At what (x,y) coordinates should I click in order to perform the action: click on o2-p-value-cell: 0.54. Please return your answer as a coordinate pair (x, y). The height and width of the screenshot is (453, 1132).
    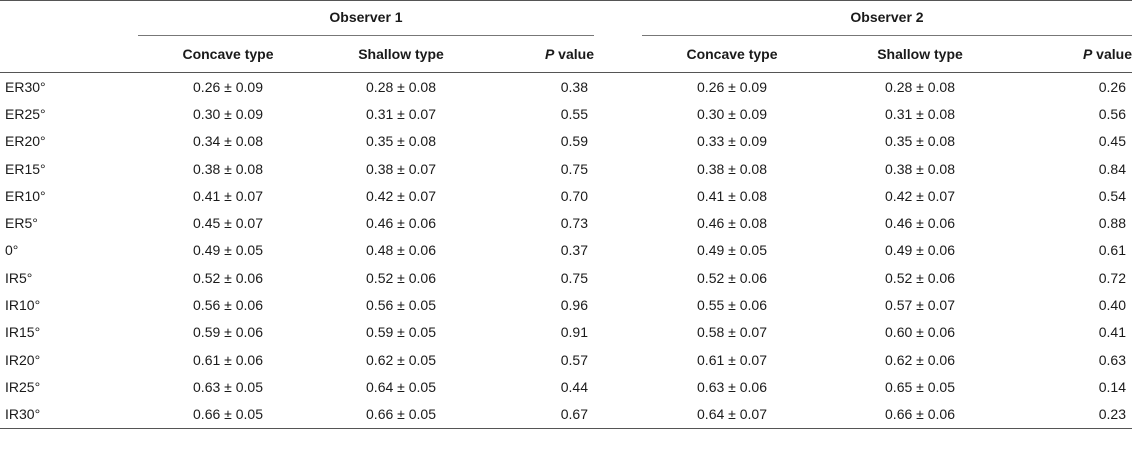
    Looking at the image, I should click on (1112, 195).